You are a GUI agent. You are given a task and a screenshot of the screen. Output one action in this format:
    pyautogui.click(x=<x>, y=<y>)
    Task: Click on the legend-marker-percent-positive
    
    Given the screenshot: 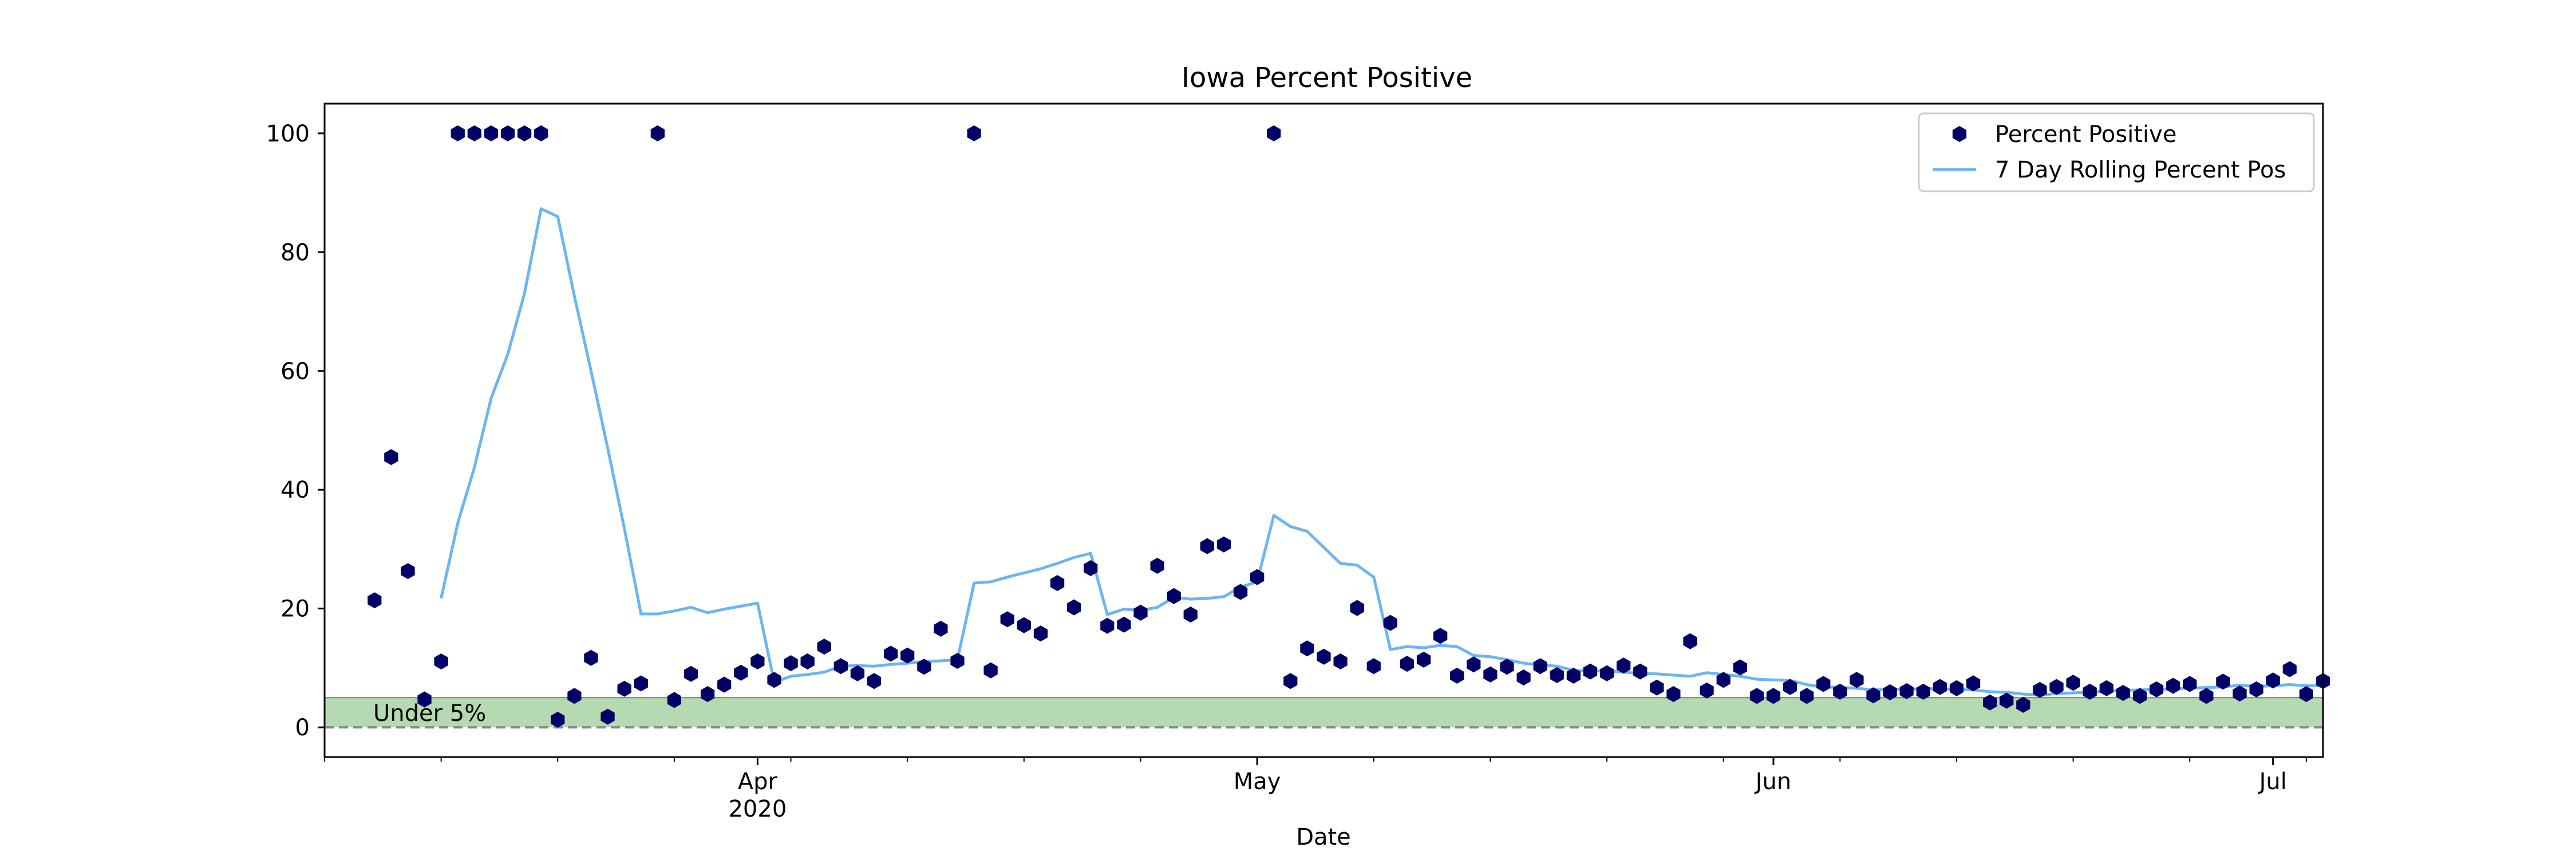 What is the action you would take?
    pyautogui.click(x=1959, y=134)
    